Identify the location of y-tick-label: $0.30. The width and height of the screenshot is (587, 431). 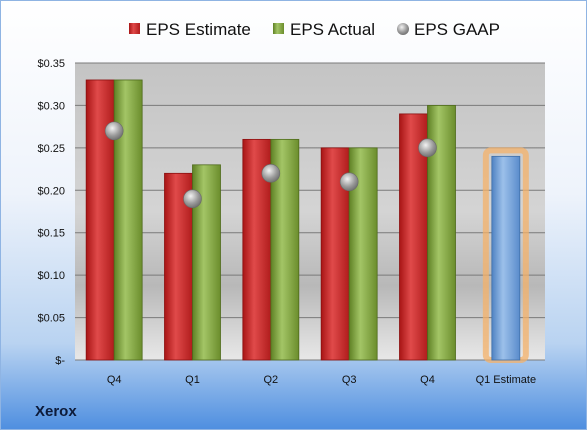
(51, 106).